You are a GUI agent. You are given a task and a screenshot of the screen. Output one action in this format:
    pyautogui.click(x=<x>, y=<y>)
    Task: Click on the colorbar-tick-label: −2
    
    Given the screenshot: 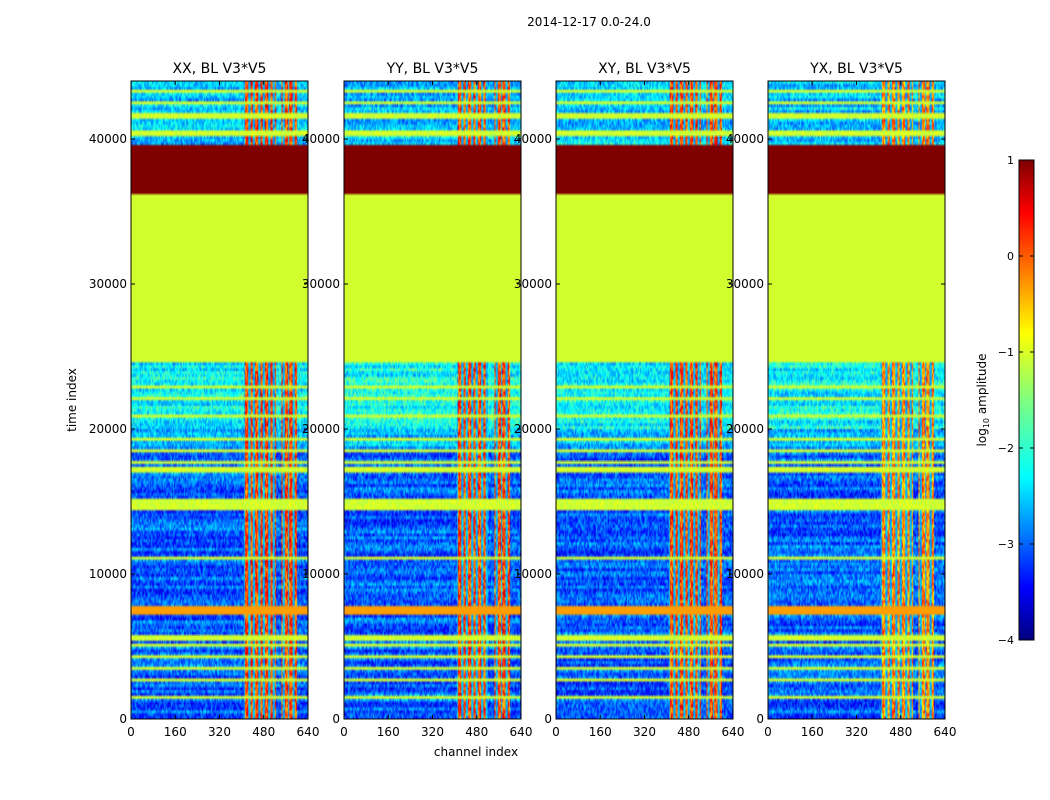 What is the action you would take?
    pyautogui.click(x=1006, y=448)
    